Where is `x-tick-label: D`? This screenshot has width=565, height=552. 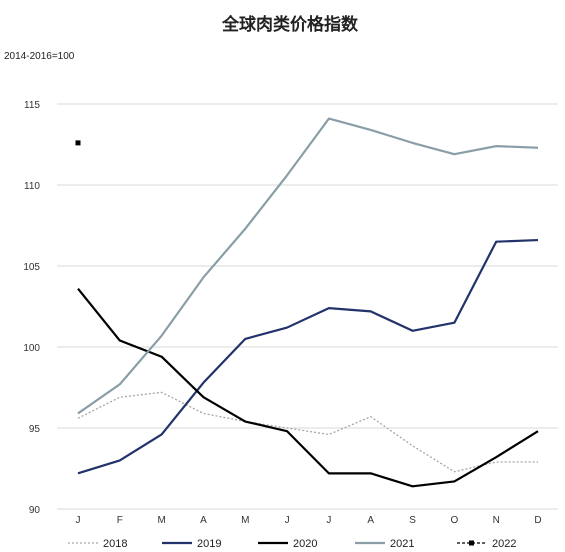
x-tick-label: D is located at coordinates (537, 520).